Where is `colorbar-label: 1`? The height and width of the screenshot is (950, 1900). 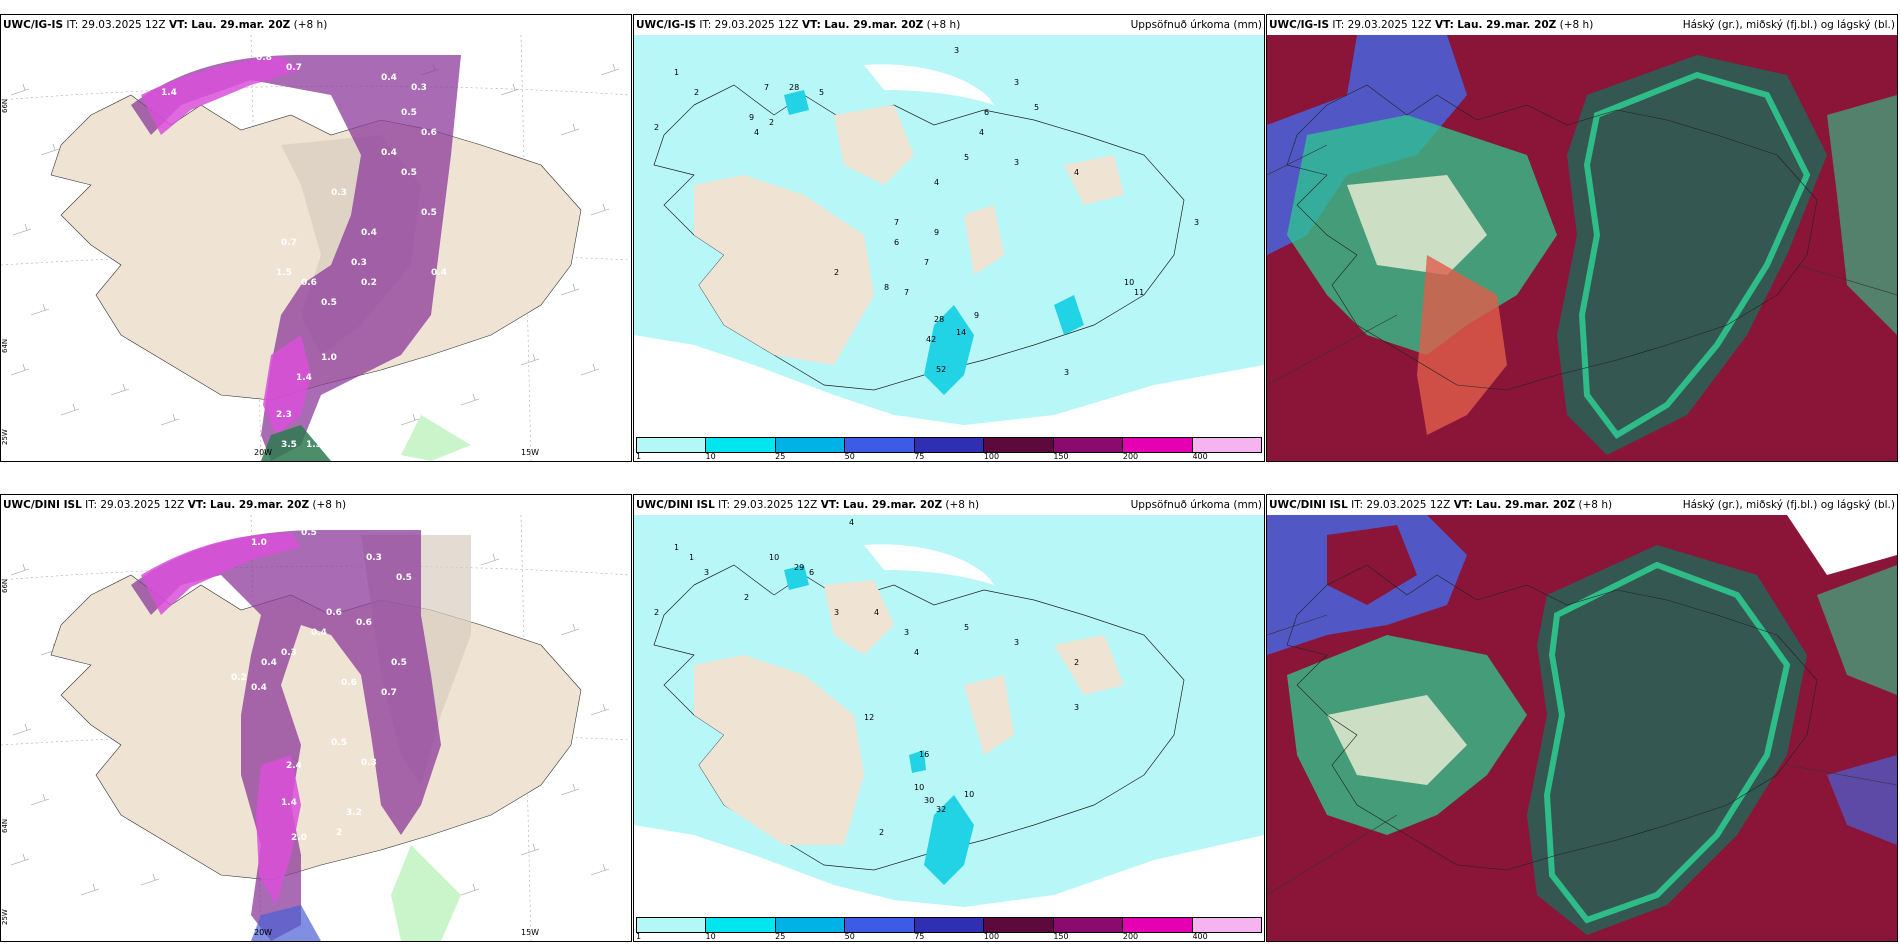
colorbar-label: 1 is located at coordinates (639, 936).